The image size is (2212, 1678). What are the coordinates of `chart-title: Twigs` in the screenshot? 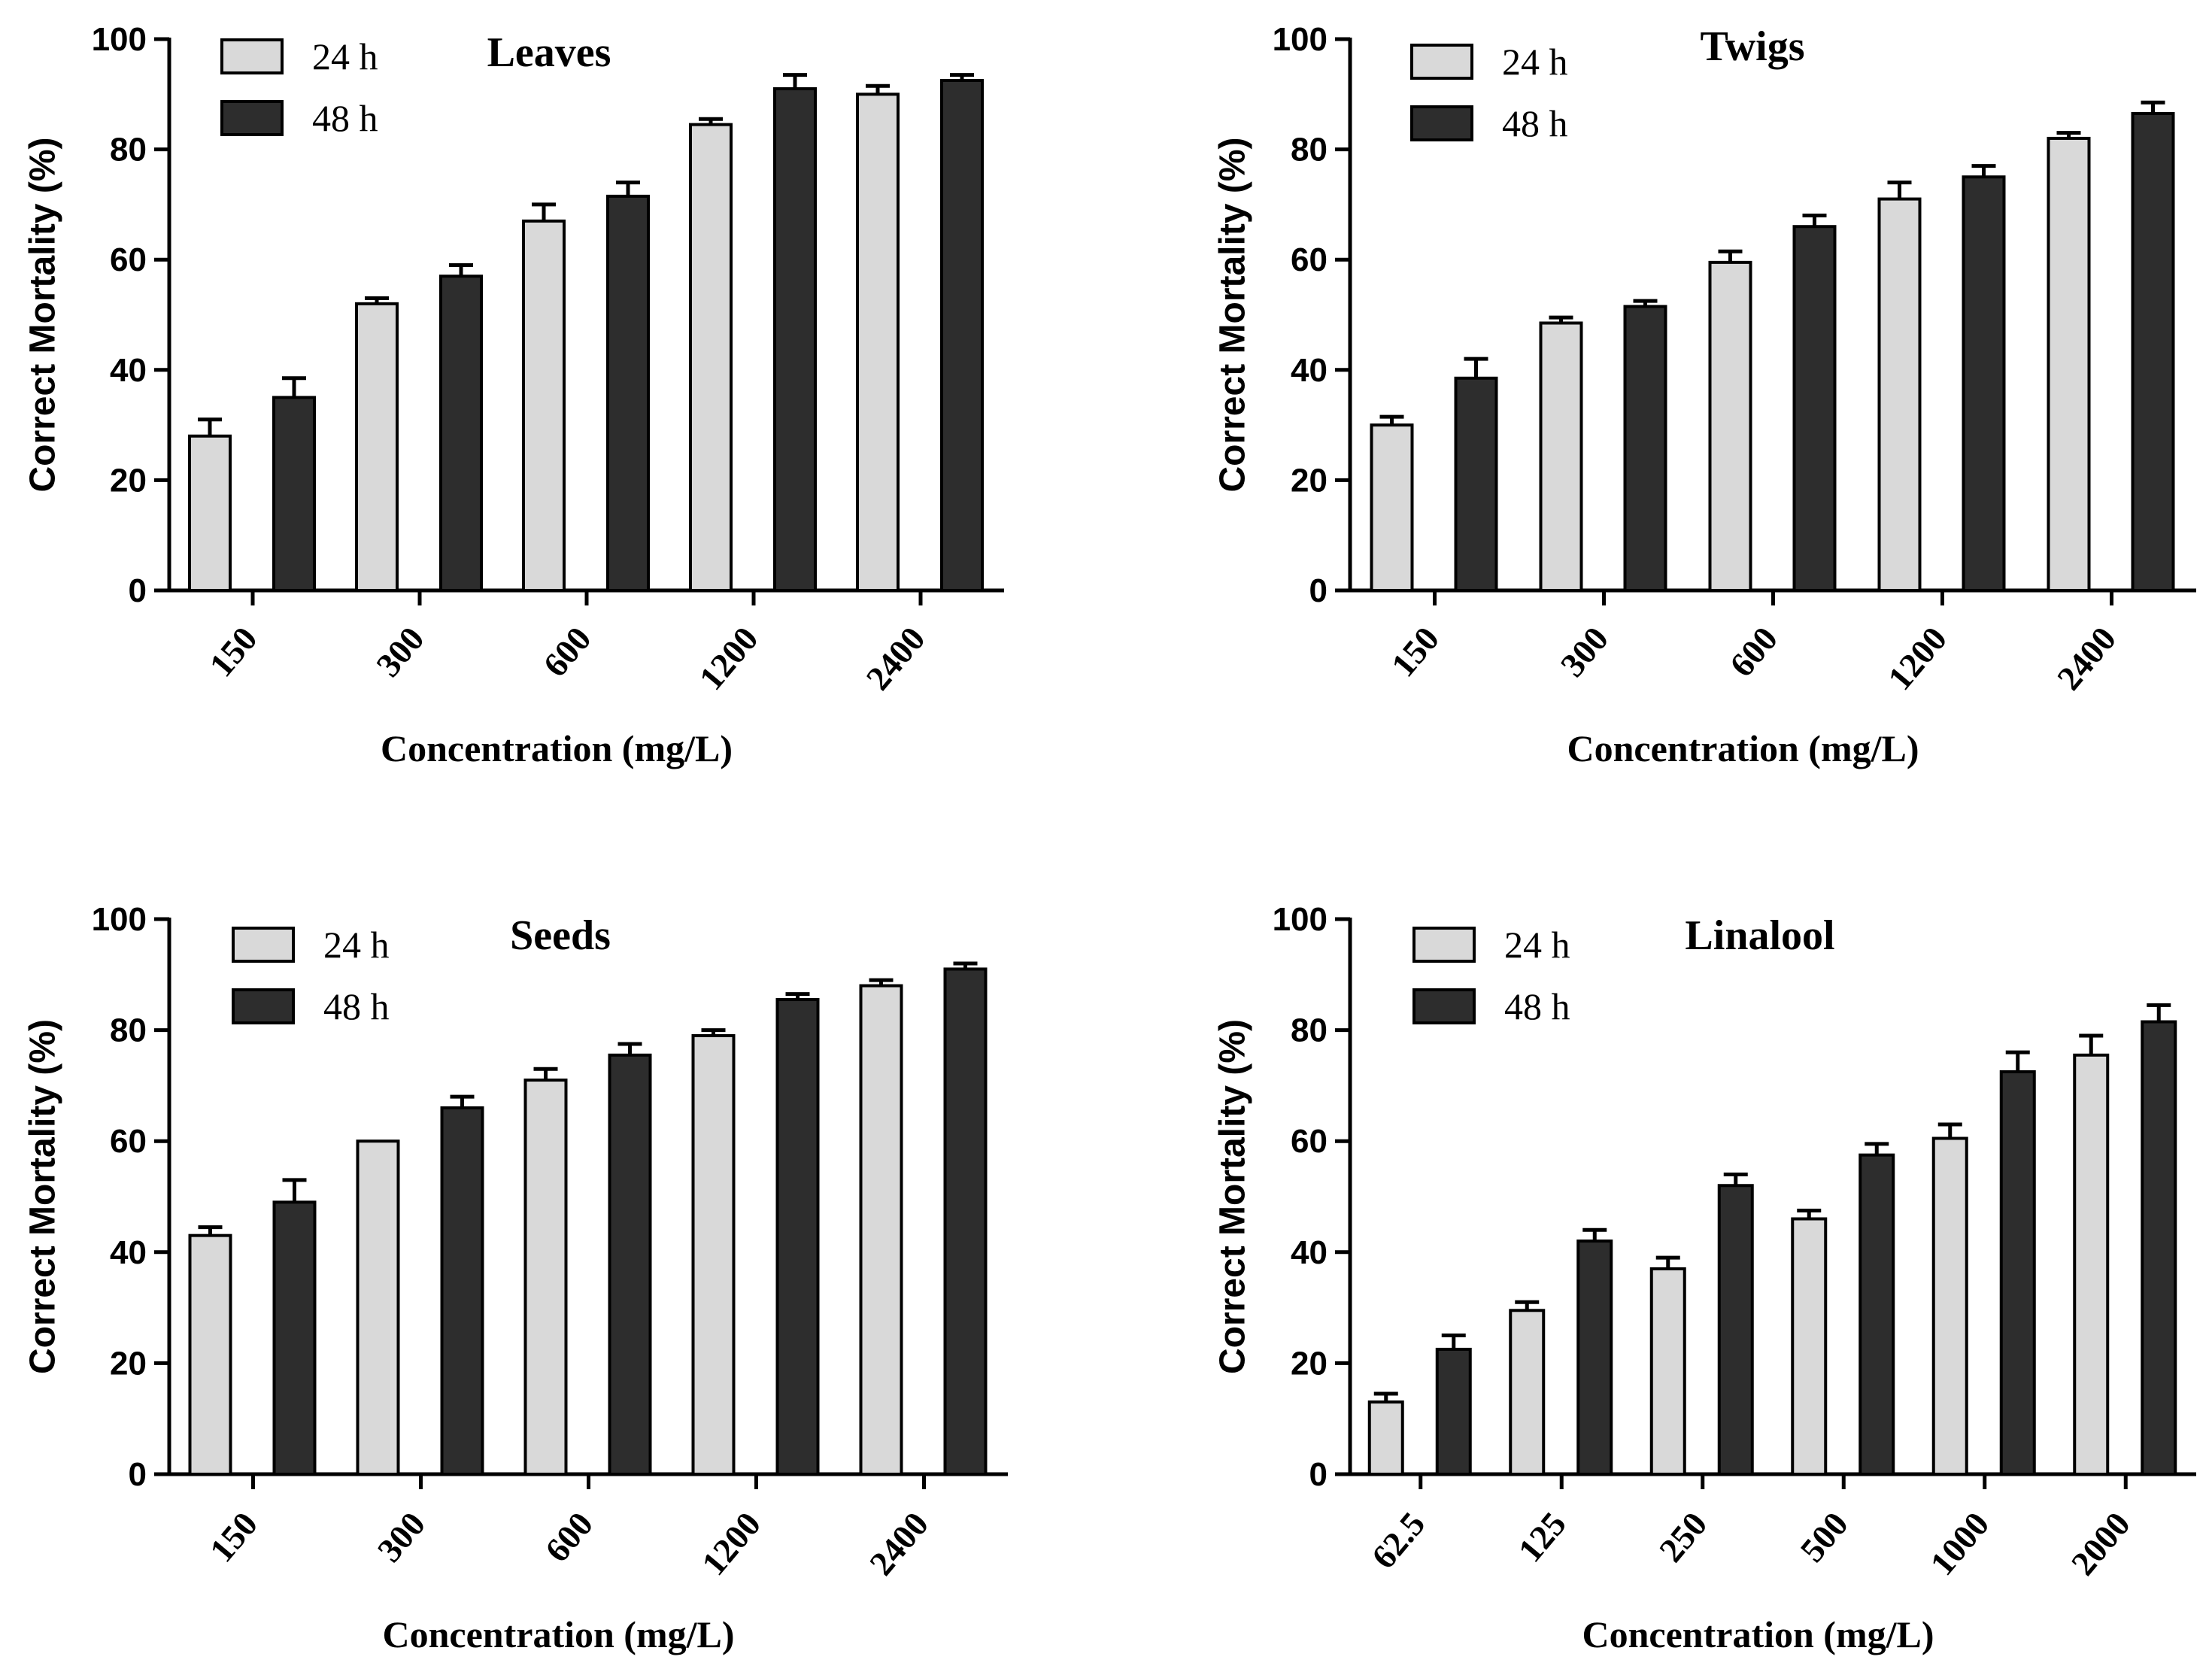 It's located at (1753, 46).